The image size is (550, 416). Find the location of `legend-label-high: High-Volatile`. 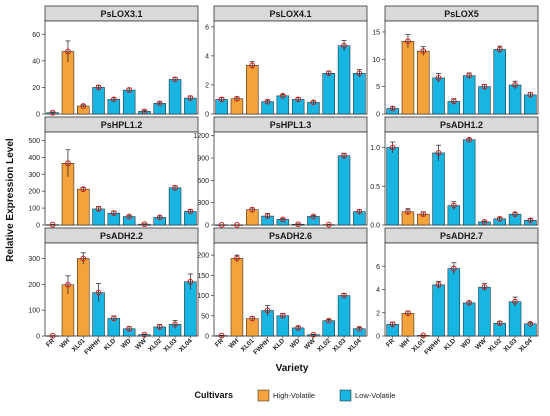

legend-label-high: High-Volatile is located at coordinates (294, 395).